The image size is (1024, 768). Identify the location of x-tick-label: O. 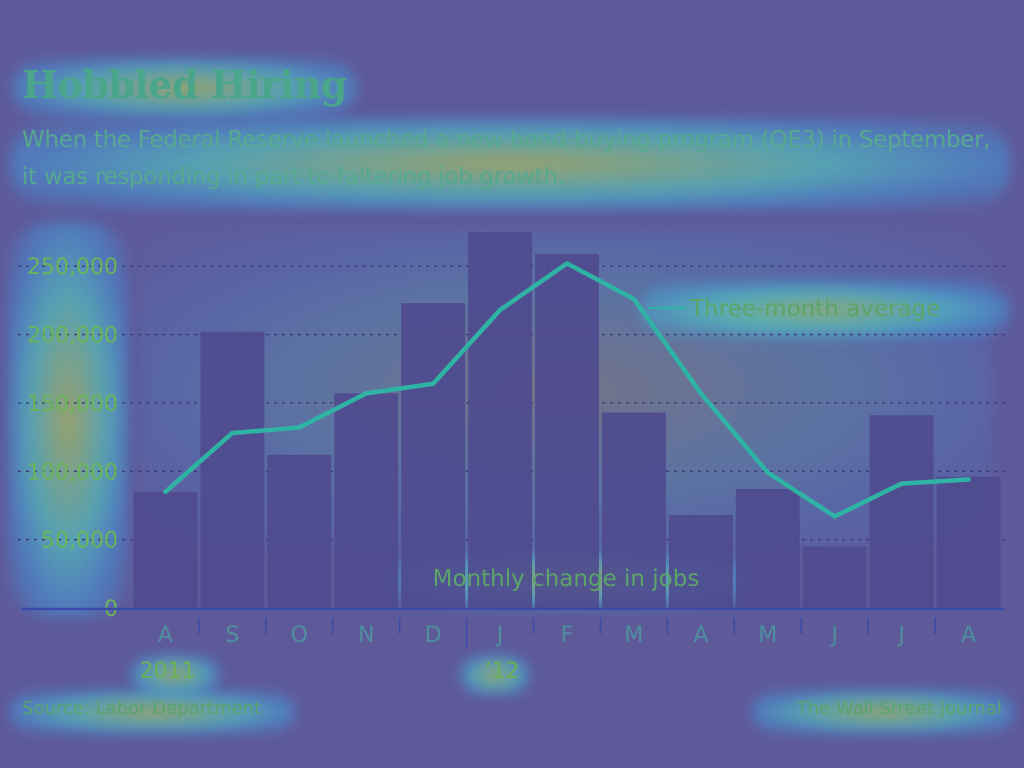
(299, 635).